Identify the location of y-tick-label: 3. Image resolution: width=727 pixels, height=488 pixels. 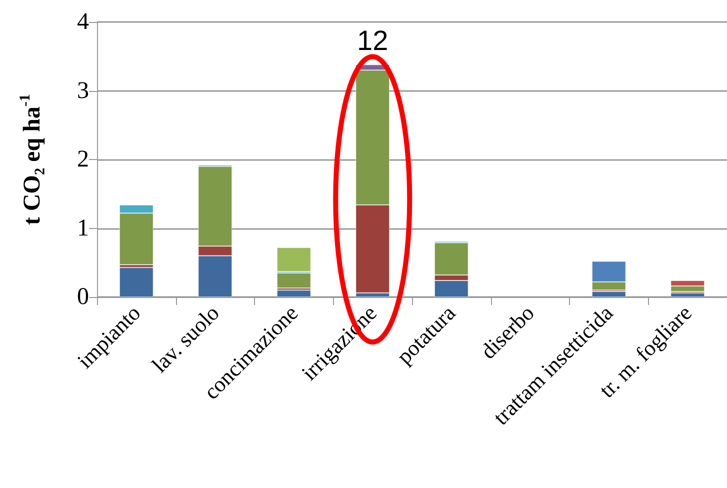
(83, 91).